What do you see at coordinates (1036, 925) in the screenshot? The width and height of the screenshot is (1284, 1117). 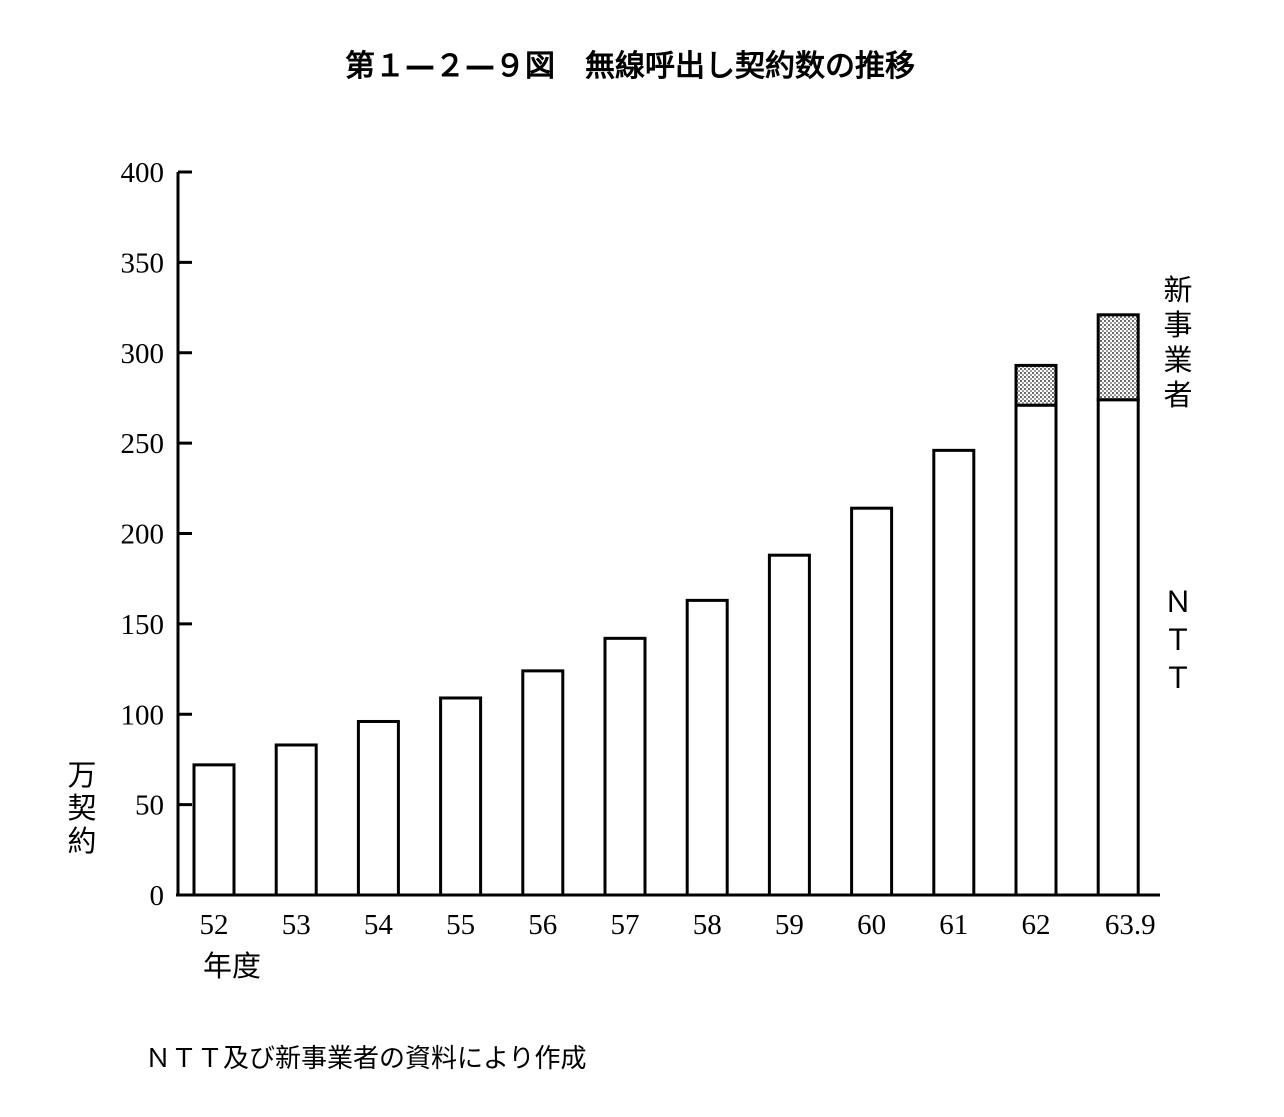 I see `x-tick-label: 62` at bounding box center [1036, 925].